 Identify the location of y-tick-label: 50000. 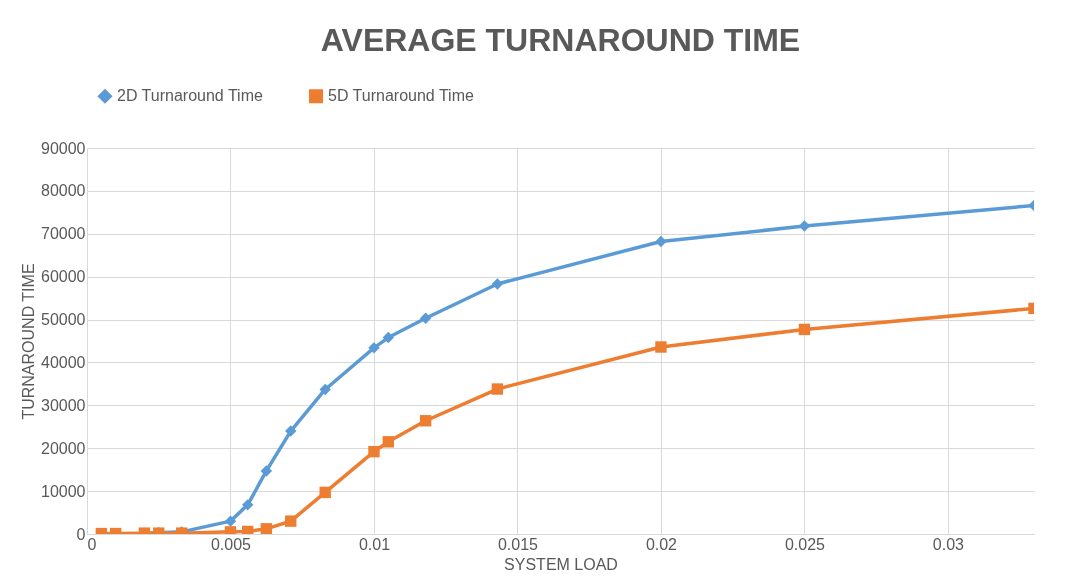
(63, 320).